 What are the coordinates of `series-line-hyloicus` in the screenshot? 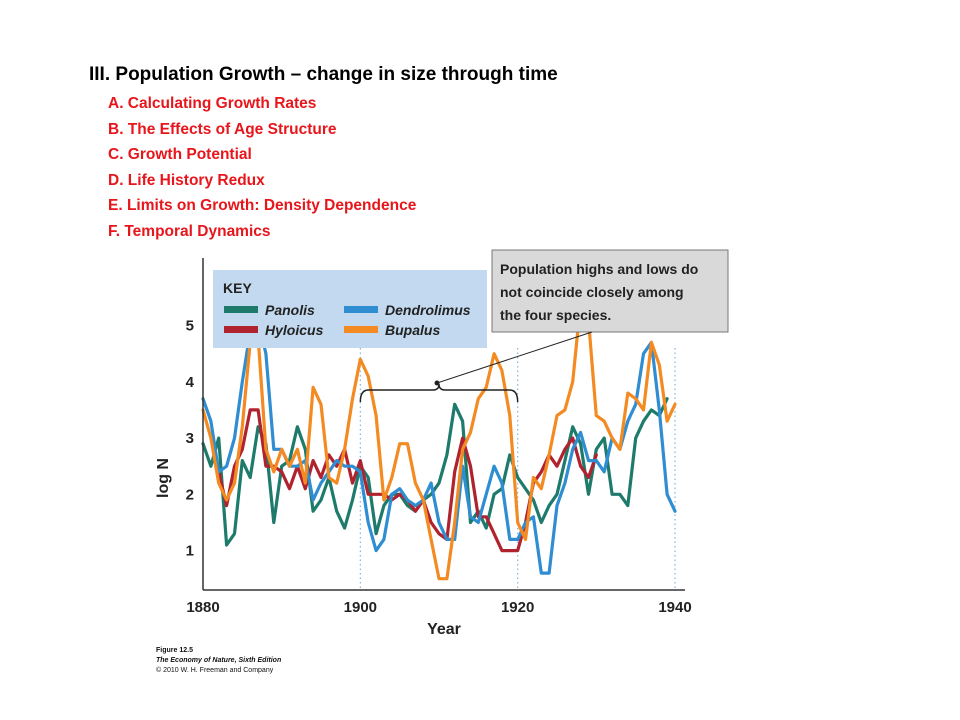 It's located at (407, 480).